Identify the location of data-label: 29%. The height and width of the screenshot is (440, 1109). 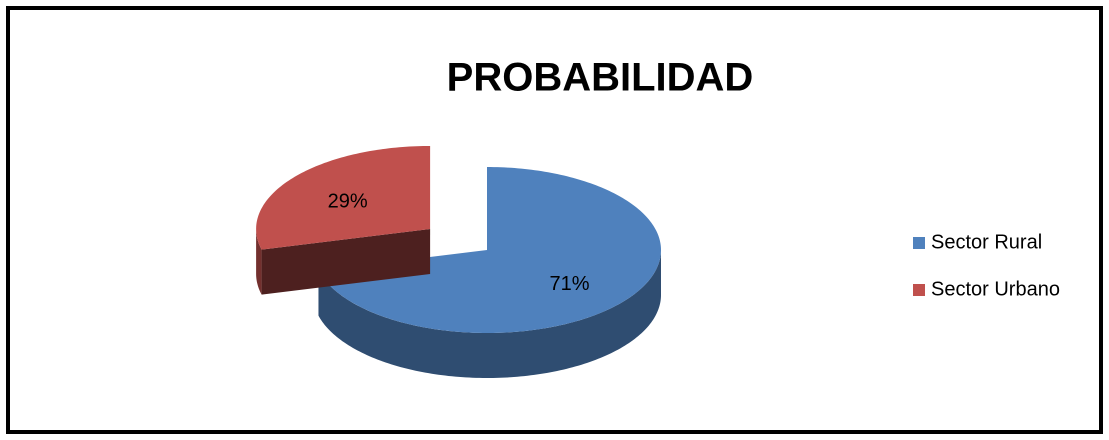
(348, 202).